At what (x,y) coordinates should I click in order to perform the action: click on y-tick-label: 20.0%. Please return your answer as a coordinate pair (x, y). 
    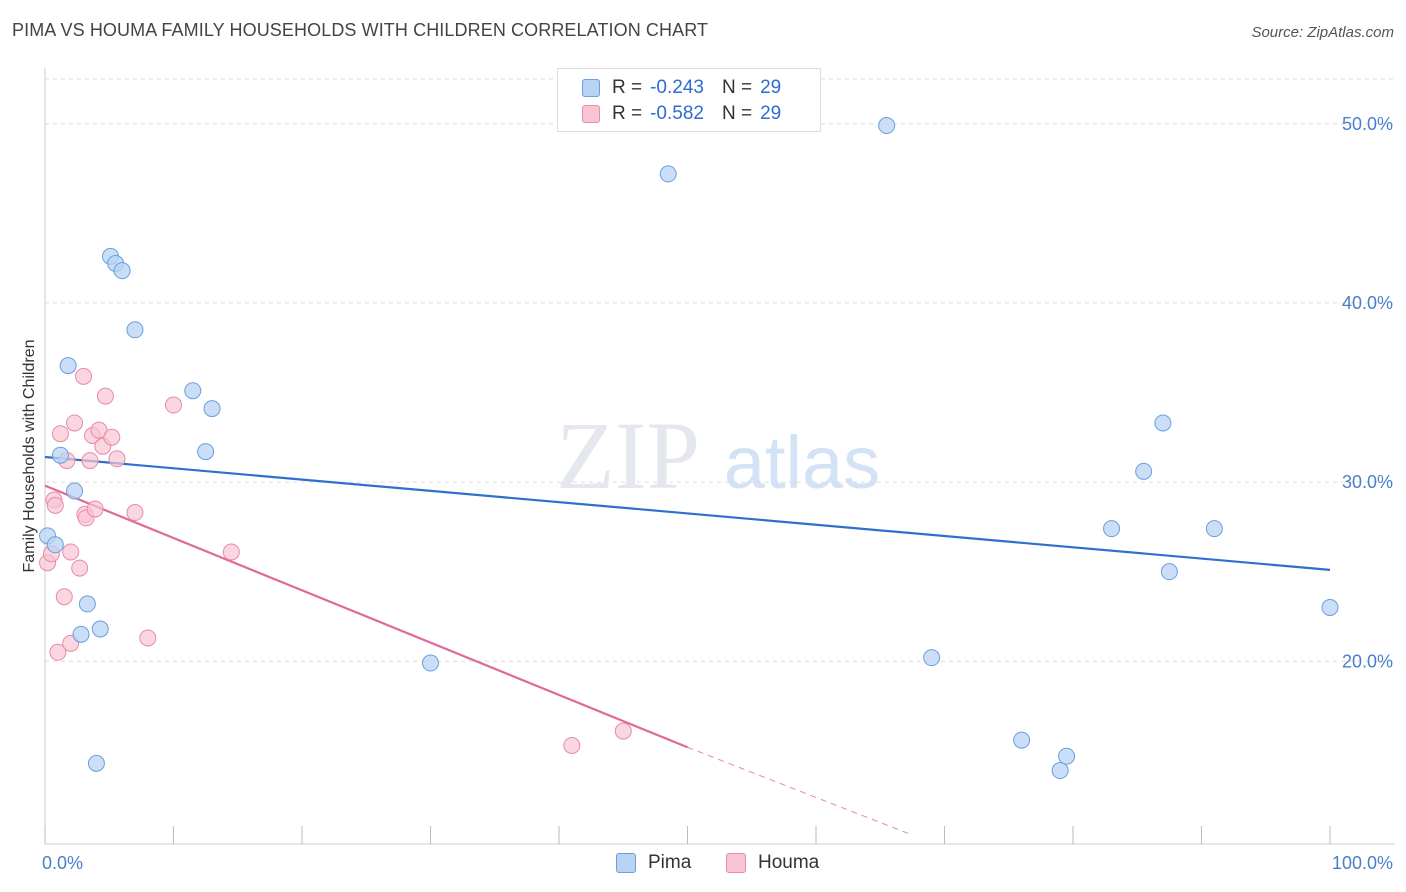
    Looking at the image, I should click on (1367, 661).